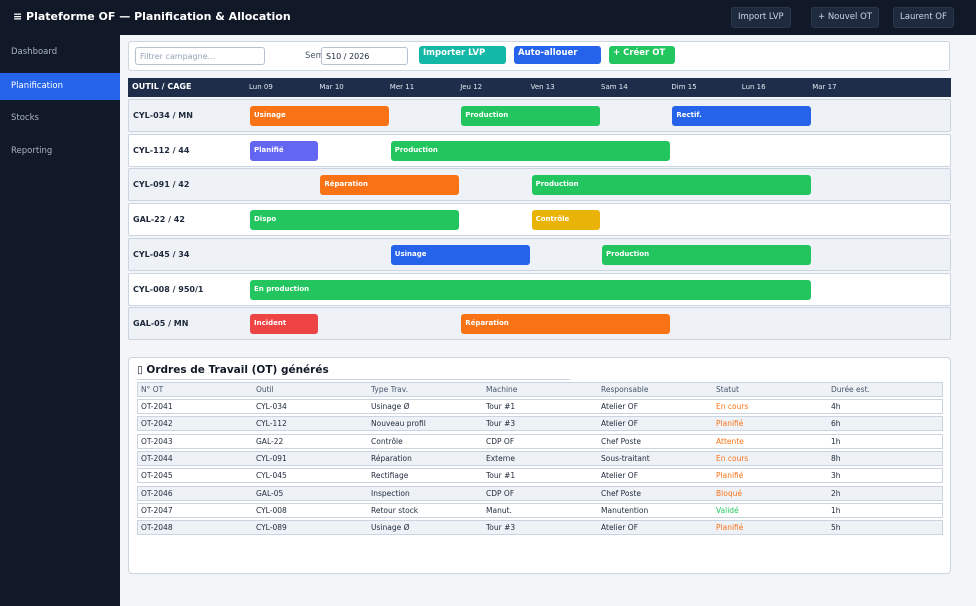  I want to click on gantt-row: CYL-034 / MN Usinage Production Rectif., so click(539, 115).